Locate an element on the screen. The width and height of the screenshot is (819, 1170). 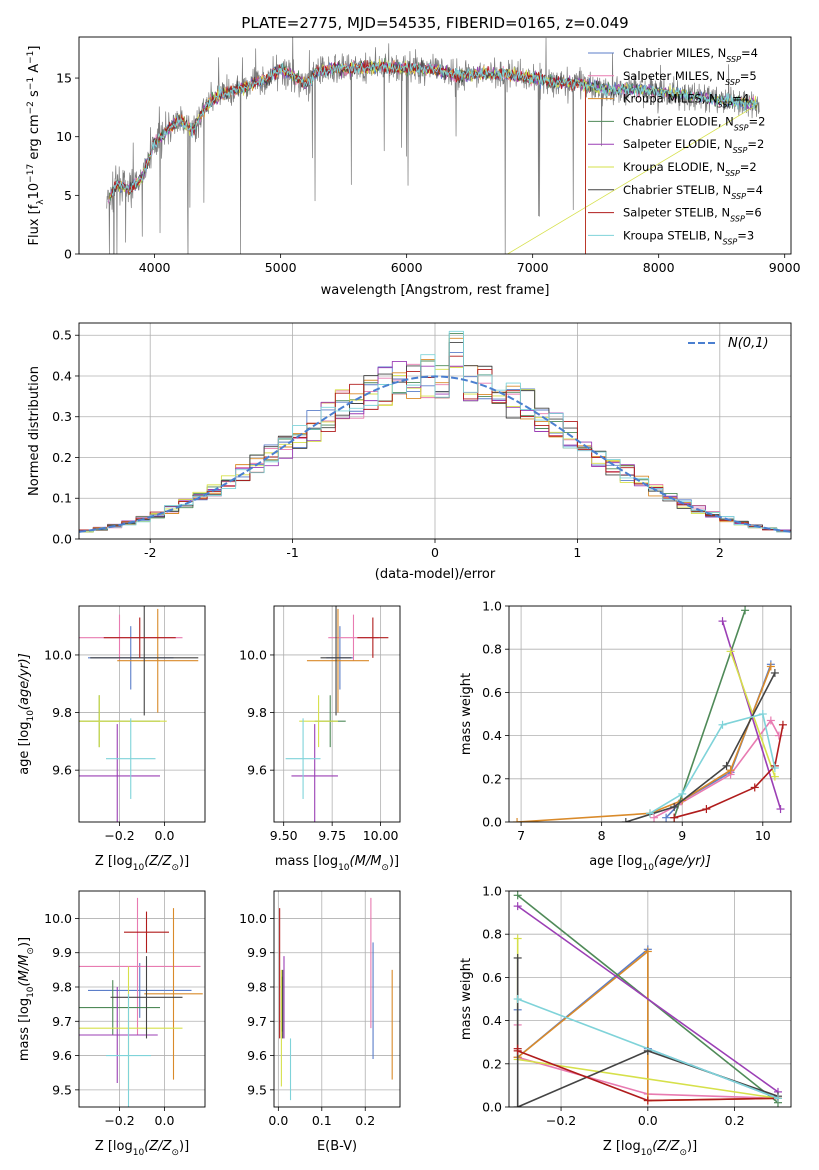
legend-entry: Kroupa ELODIE, NSSP=2 is located at coordinates (690, 169).